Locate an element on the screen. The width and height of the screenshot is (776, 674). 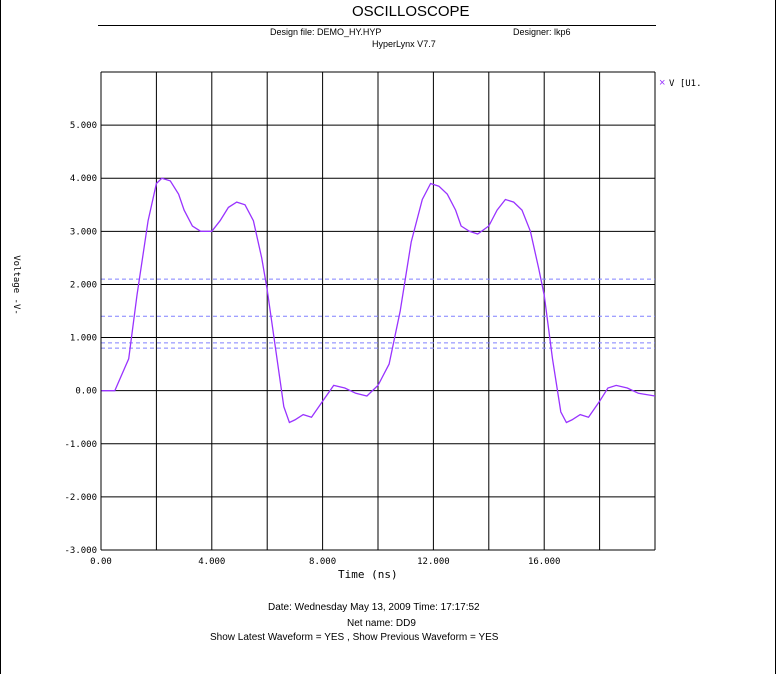
y-tick-label: -2.000 is located at coordinates (80, 498).